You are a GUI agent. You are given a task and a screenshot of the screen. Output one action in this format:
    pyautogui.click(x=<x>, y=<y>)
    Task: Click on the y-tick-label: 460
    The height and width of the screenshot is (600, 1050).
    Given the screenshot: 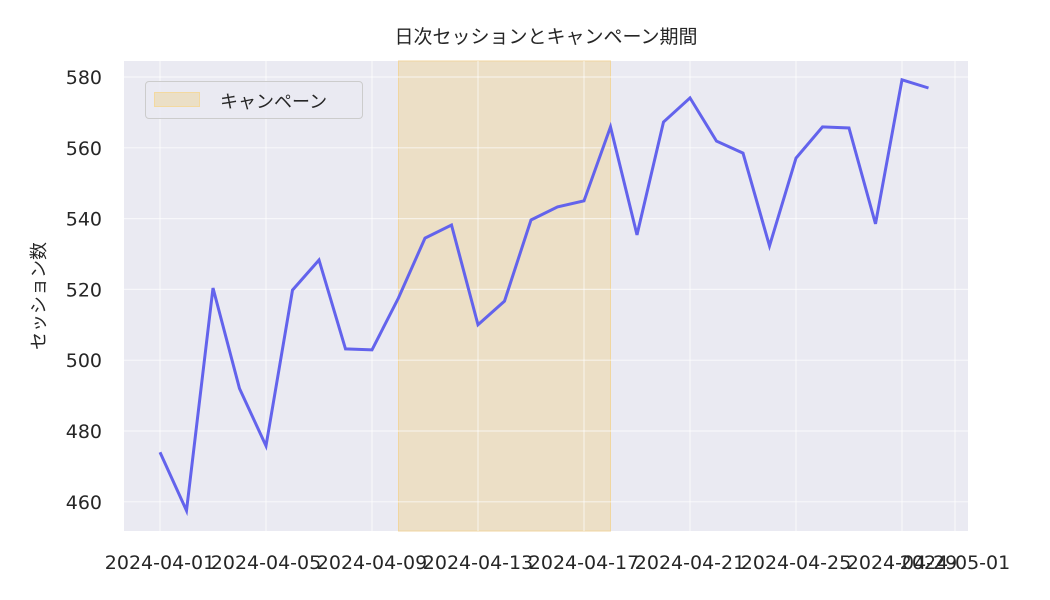 What is the action you would take?
    pyautogui.click(x=84, y=503)
    